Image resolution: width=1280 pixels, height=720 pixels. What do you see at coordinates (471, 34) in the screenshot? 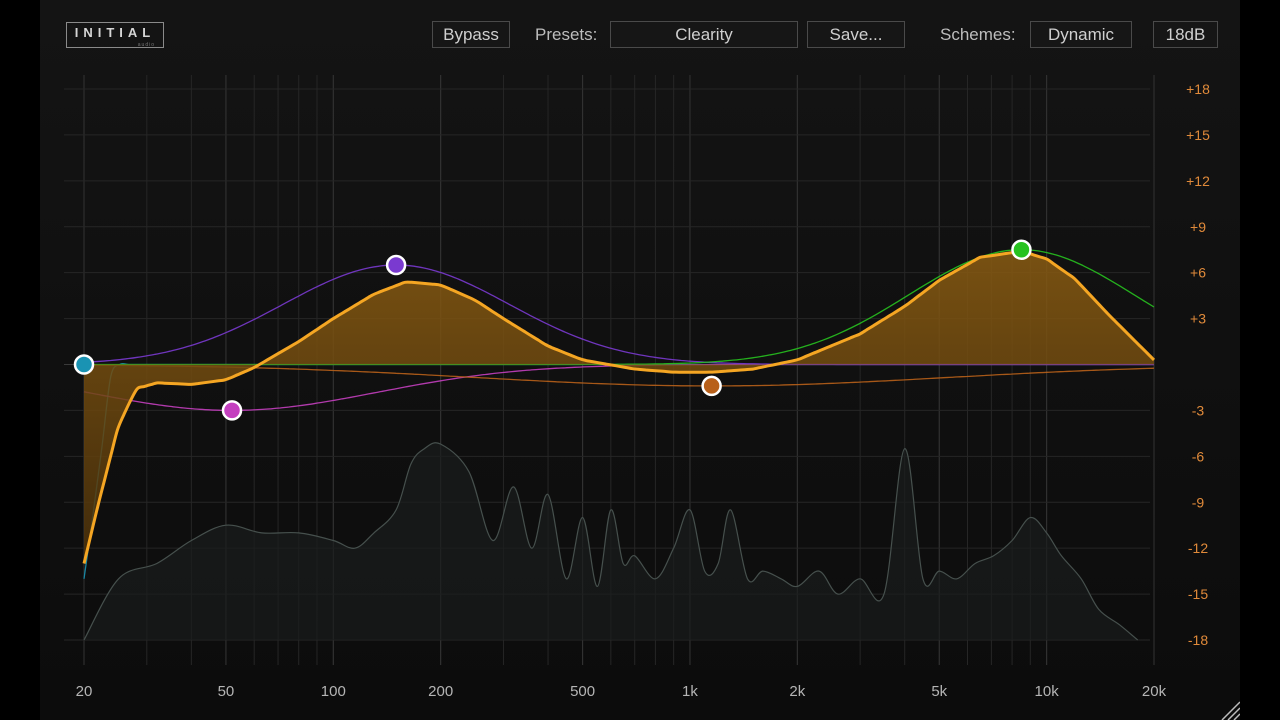
I see `bypass-button: Bypass` at bounding box center [471, 34].